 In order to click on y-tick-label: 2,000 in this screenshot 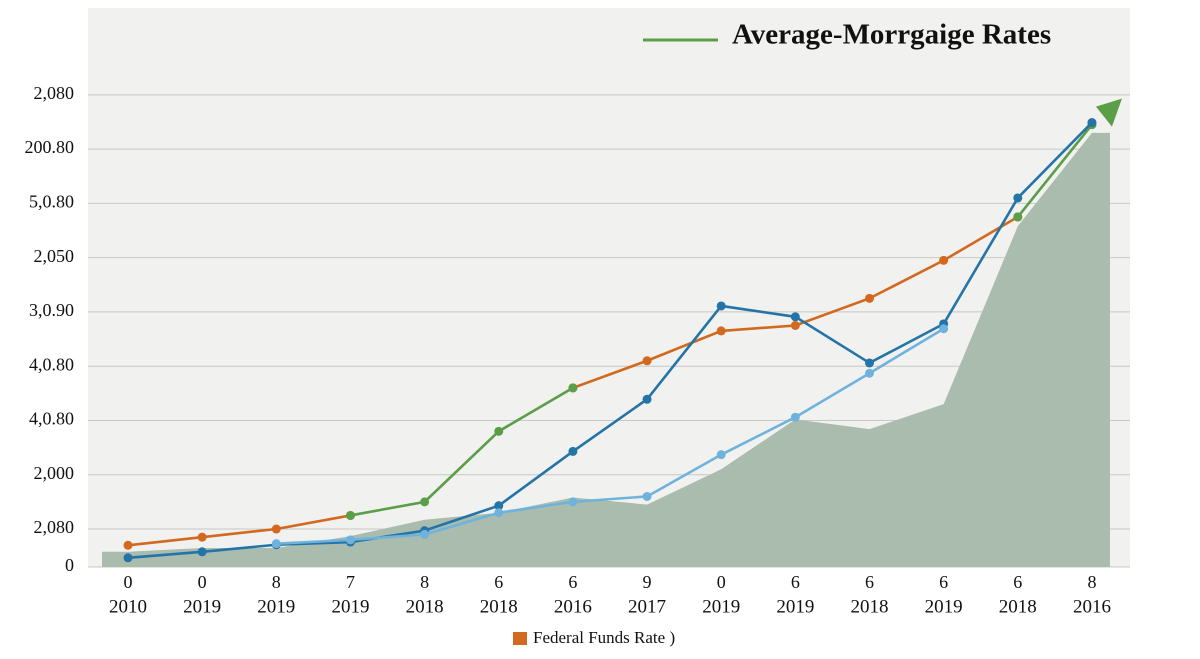, I will do `click(54, 473)`.